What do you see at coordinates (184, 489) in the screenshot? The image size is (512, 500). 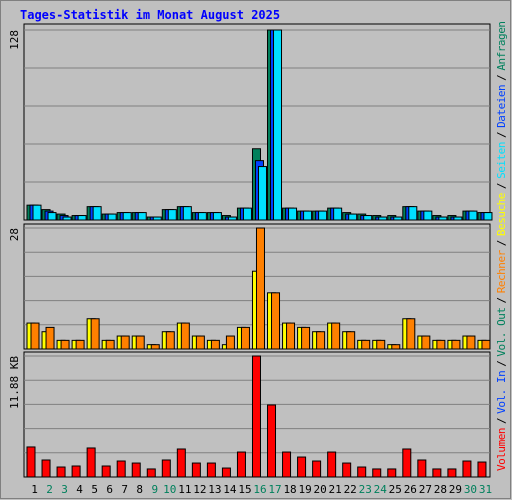 I see `x-tick-label: 11` at bounding box center [184, 489].